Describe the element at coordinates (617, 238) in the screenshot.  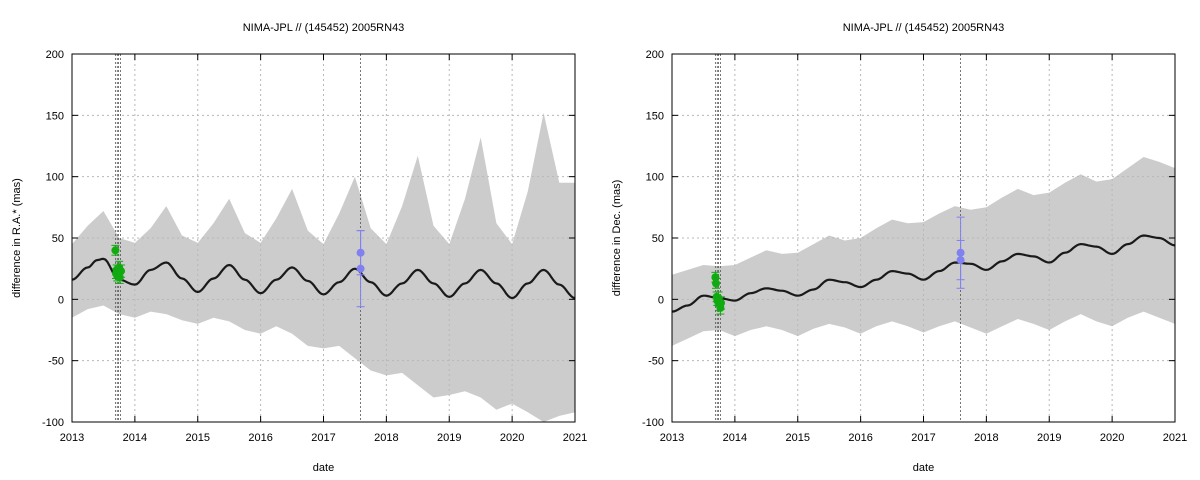
I see `y-axis-label: difference in Dec. (mas)` at that location.